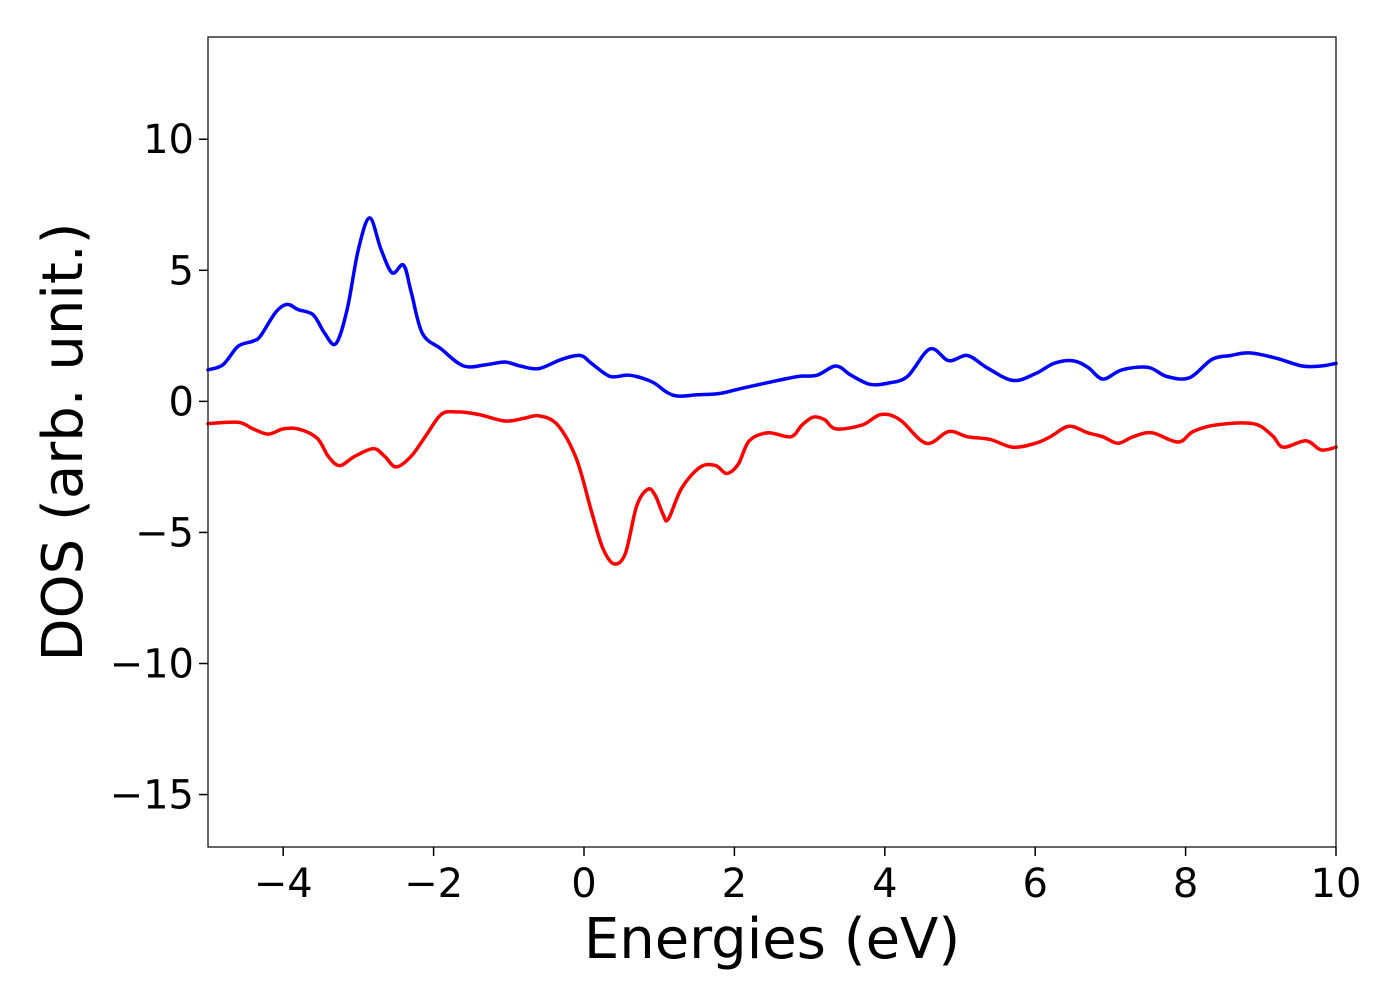  What do you see at coordinates (283, 884) in the screenshot?
I see `x-tick-label: −4` at bounding box center [283, 884].